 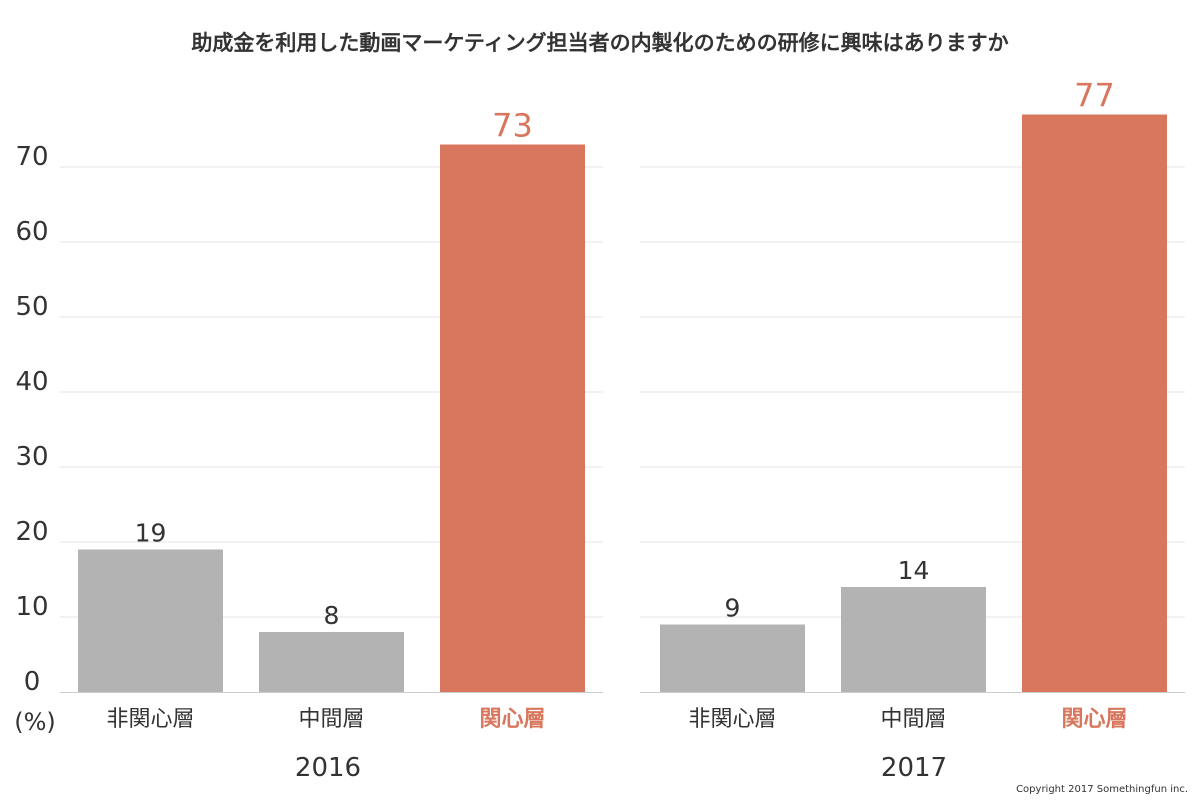 What do you see at coordinates (332, 615) in the screenshot?
I see `bar-value-label: 8` at bounding box center [332, 615].